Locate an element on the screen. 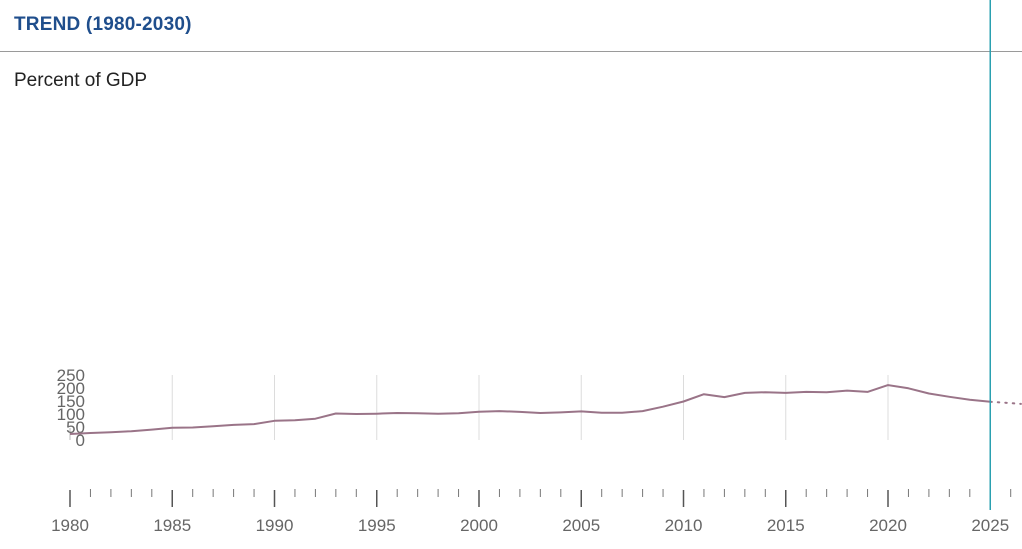 This screenshot has height=549, width=1022. x-tick-label-2010: 2010 is located at coordinates (684, 525).